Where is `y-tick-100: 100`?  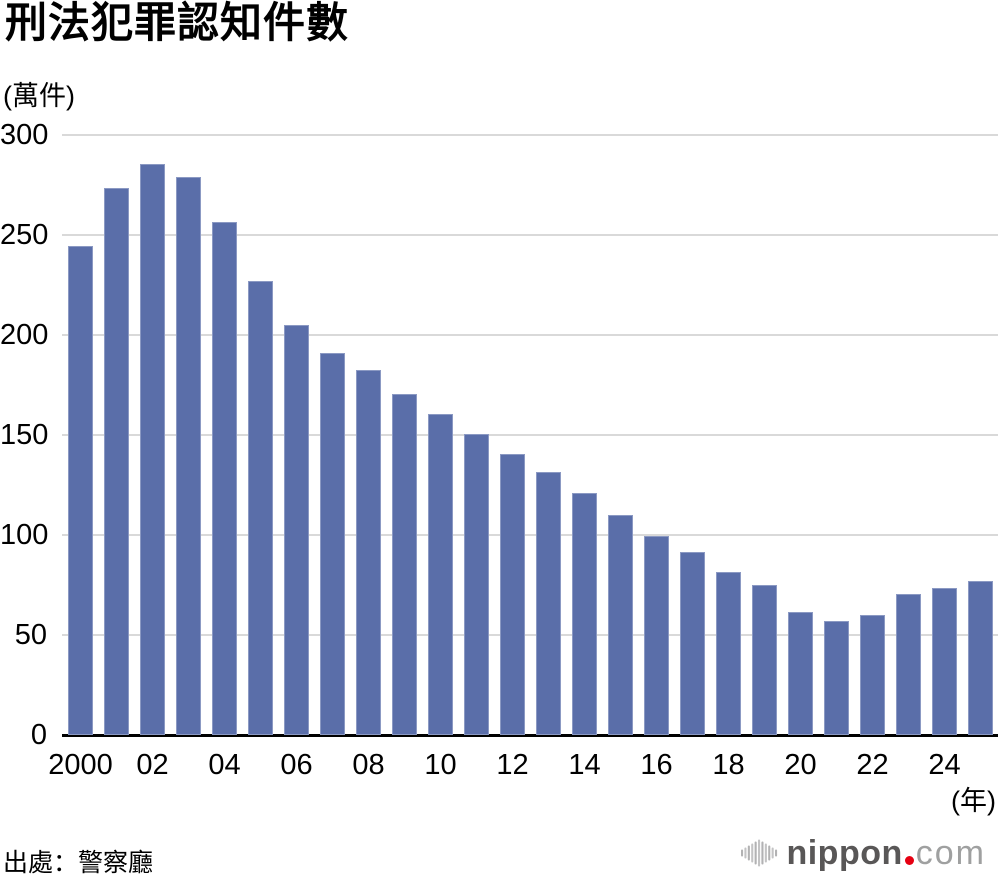
y-tick-100: 100 is located at coordinates (24, 535).